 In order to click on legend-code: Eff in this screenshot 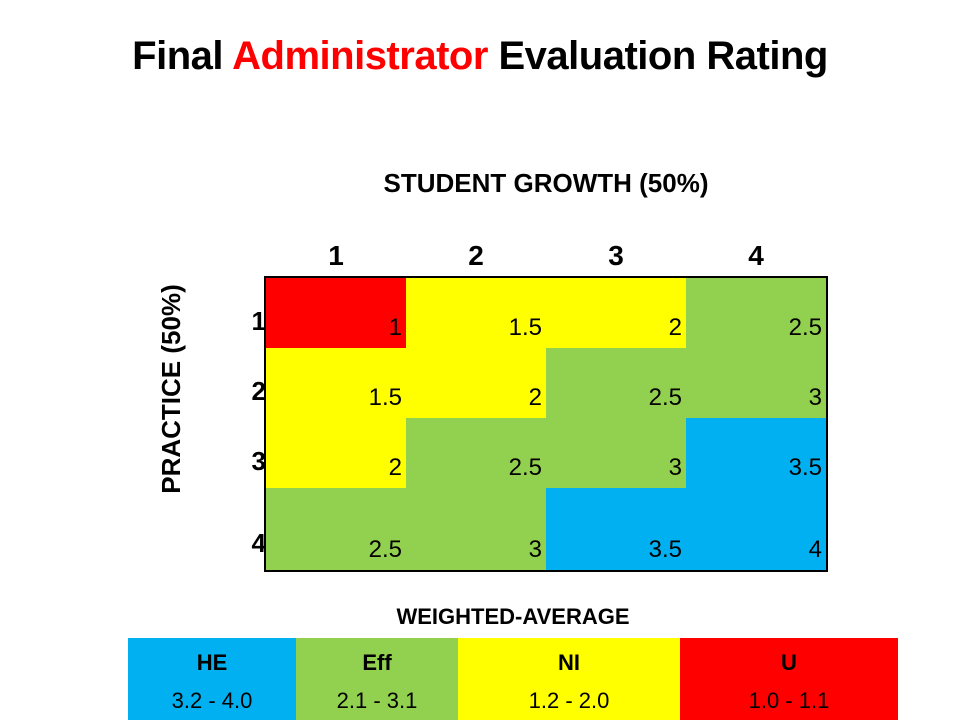, I will do `click(377, 662)`.